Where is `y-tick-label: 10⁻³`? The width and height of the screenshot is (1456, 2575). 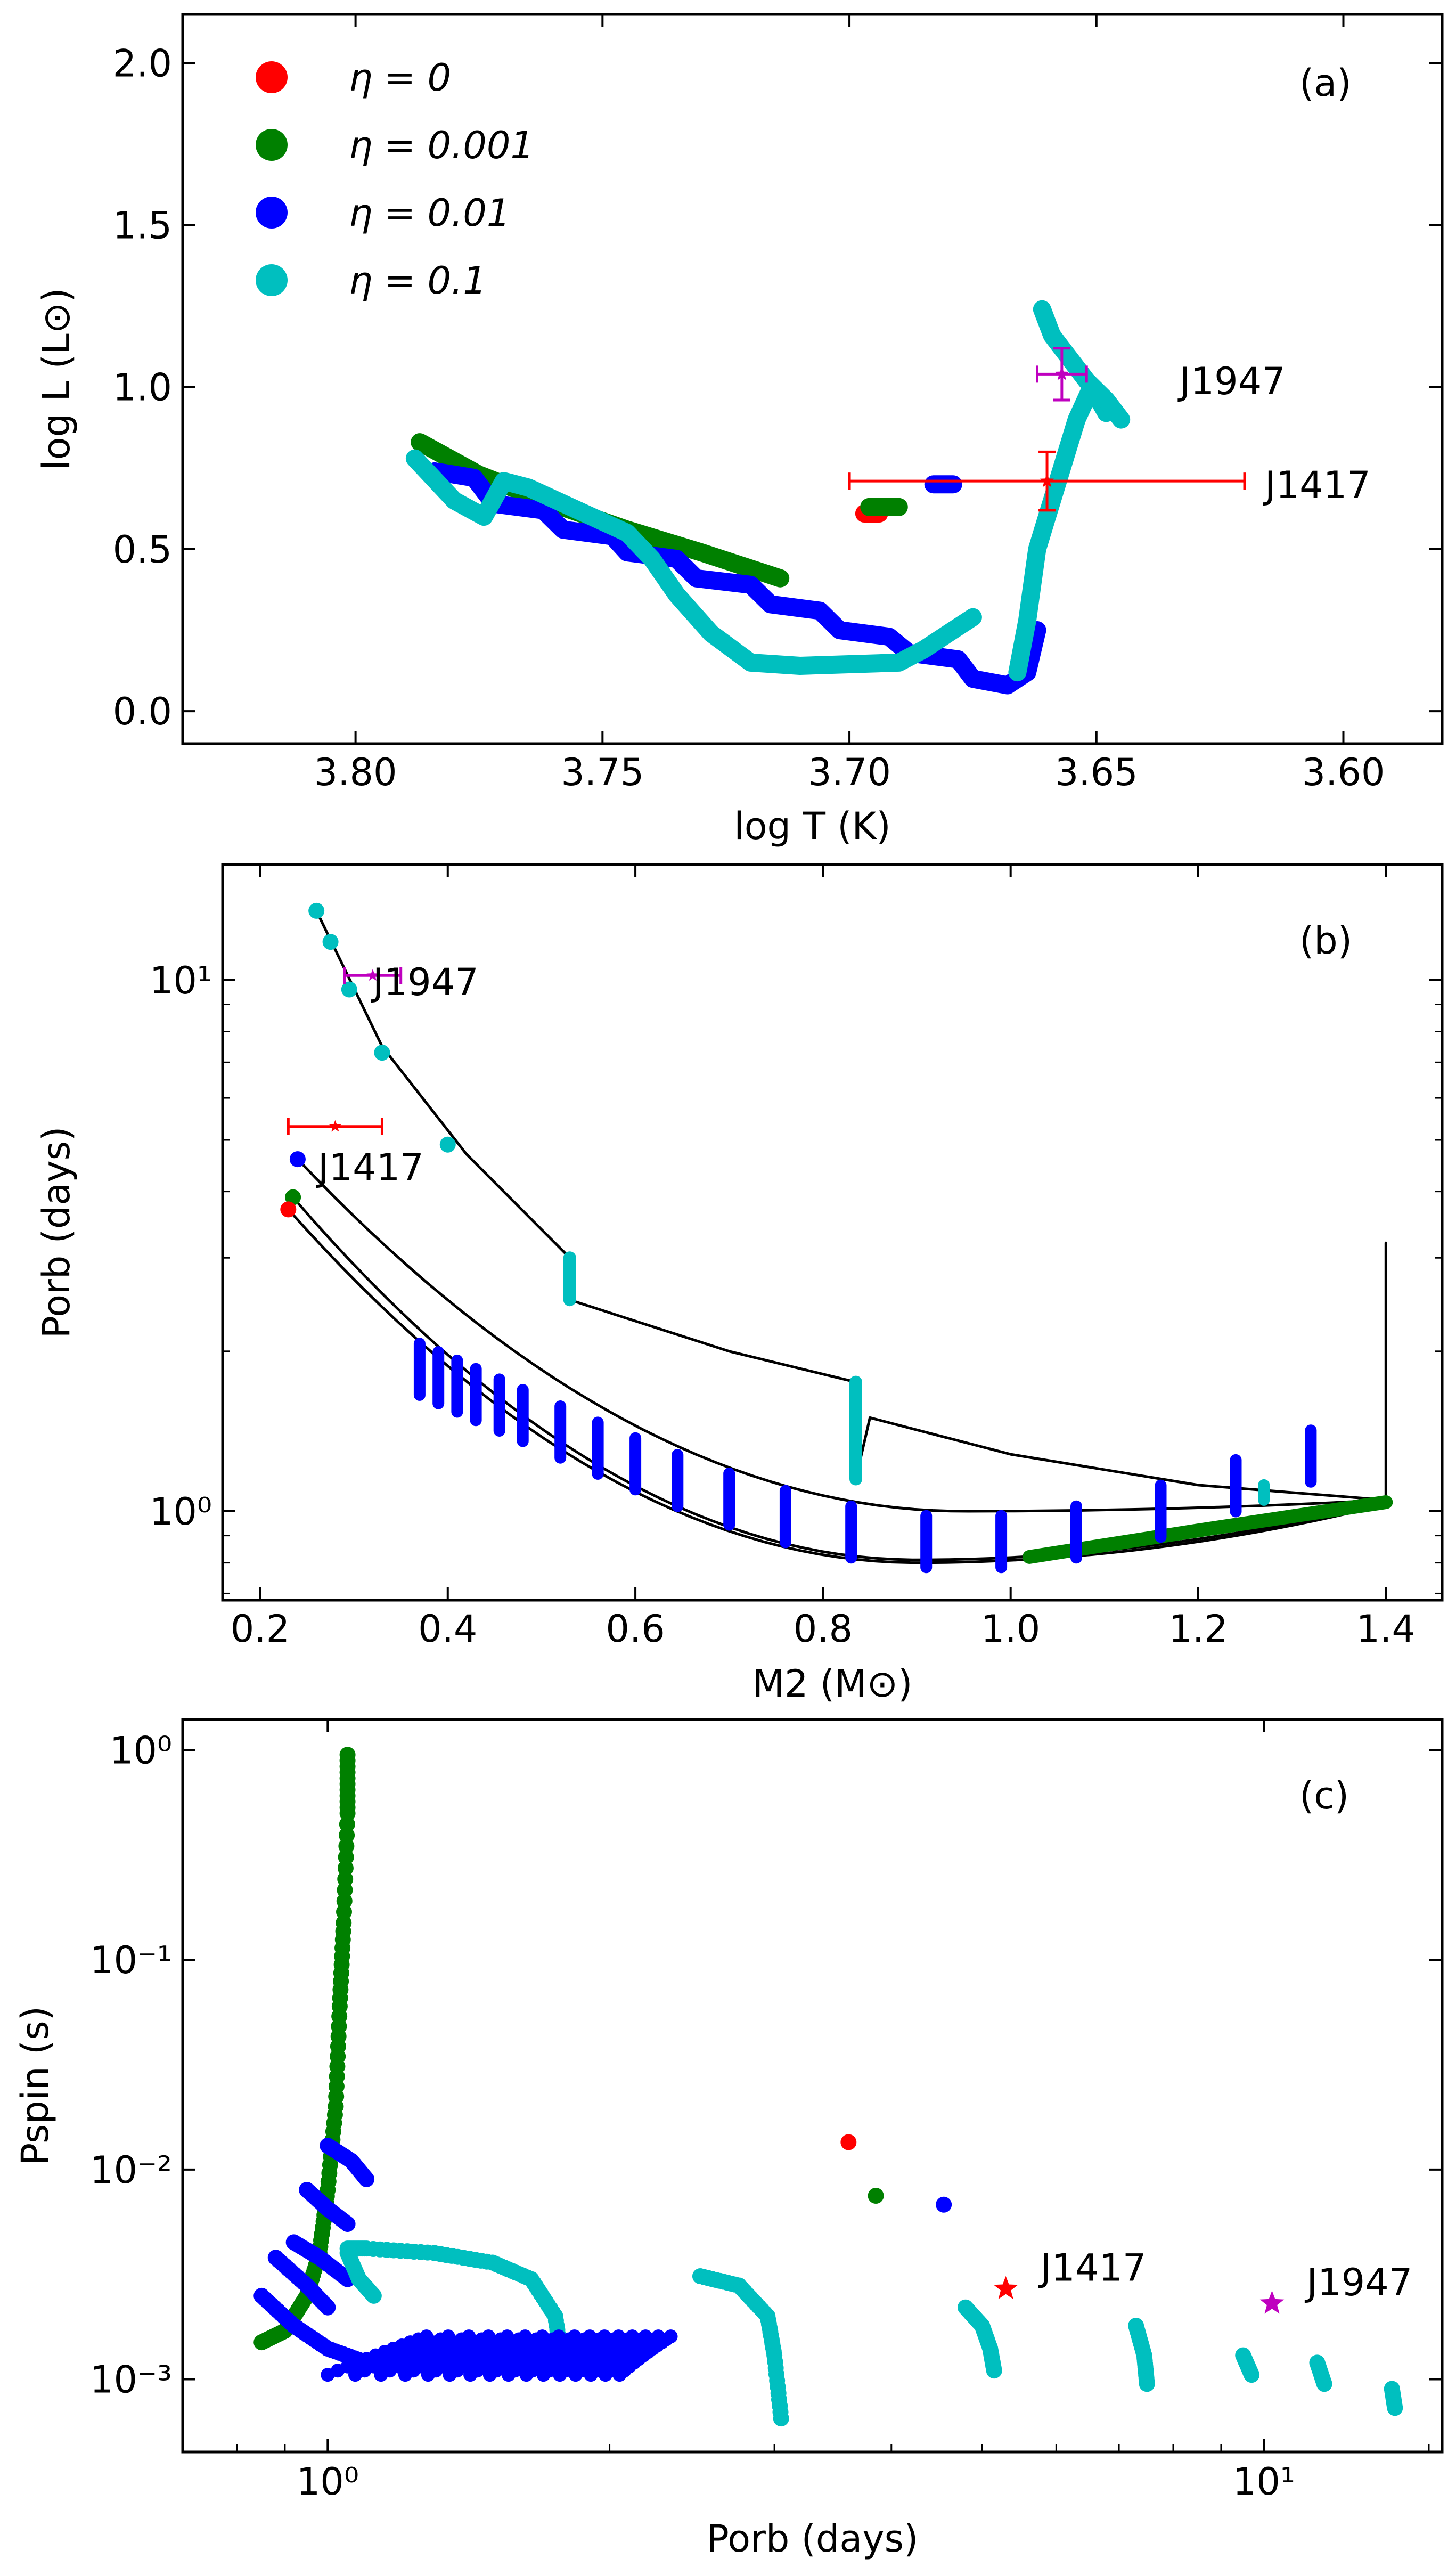
y-tick-label: 10⁻³ is located at coordinates (131, 2379).